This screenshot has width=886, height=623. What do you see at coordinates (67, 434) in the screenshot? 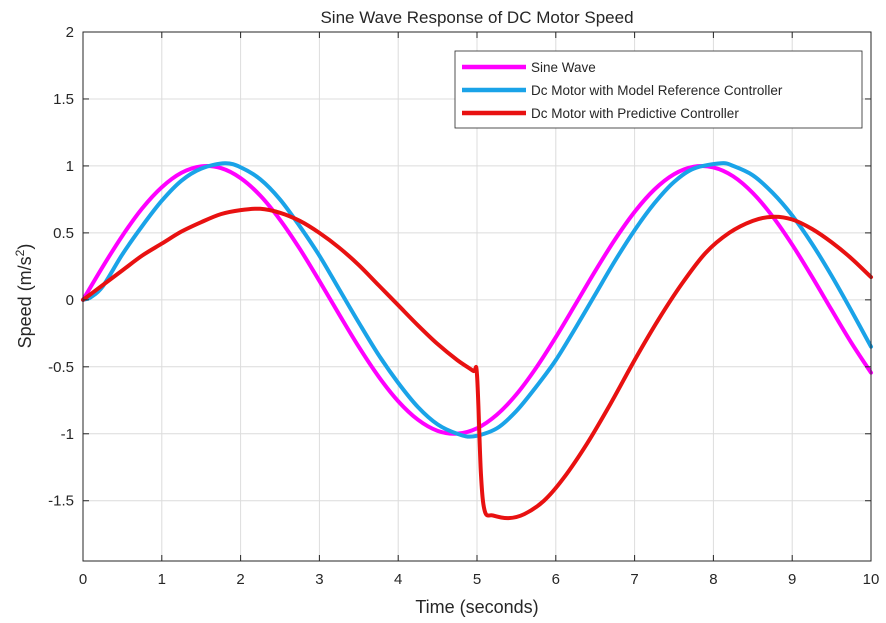
I see `y-tick-label: -1` at bounding box center [67, 434].